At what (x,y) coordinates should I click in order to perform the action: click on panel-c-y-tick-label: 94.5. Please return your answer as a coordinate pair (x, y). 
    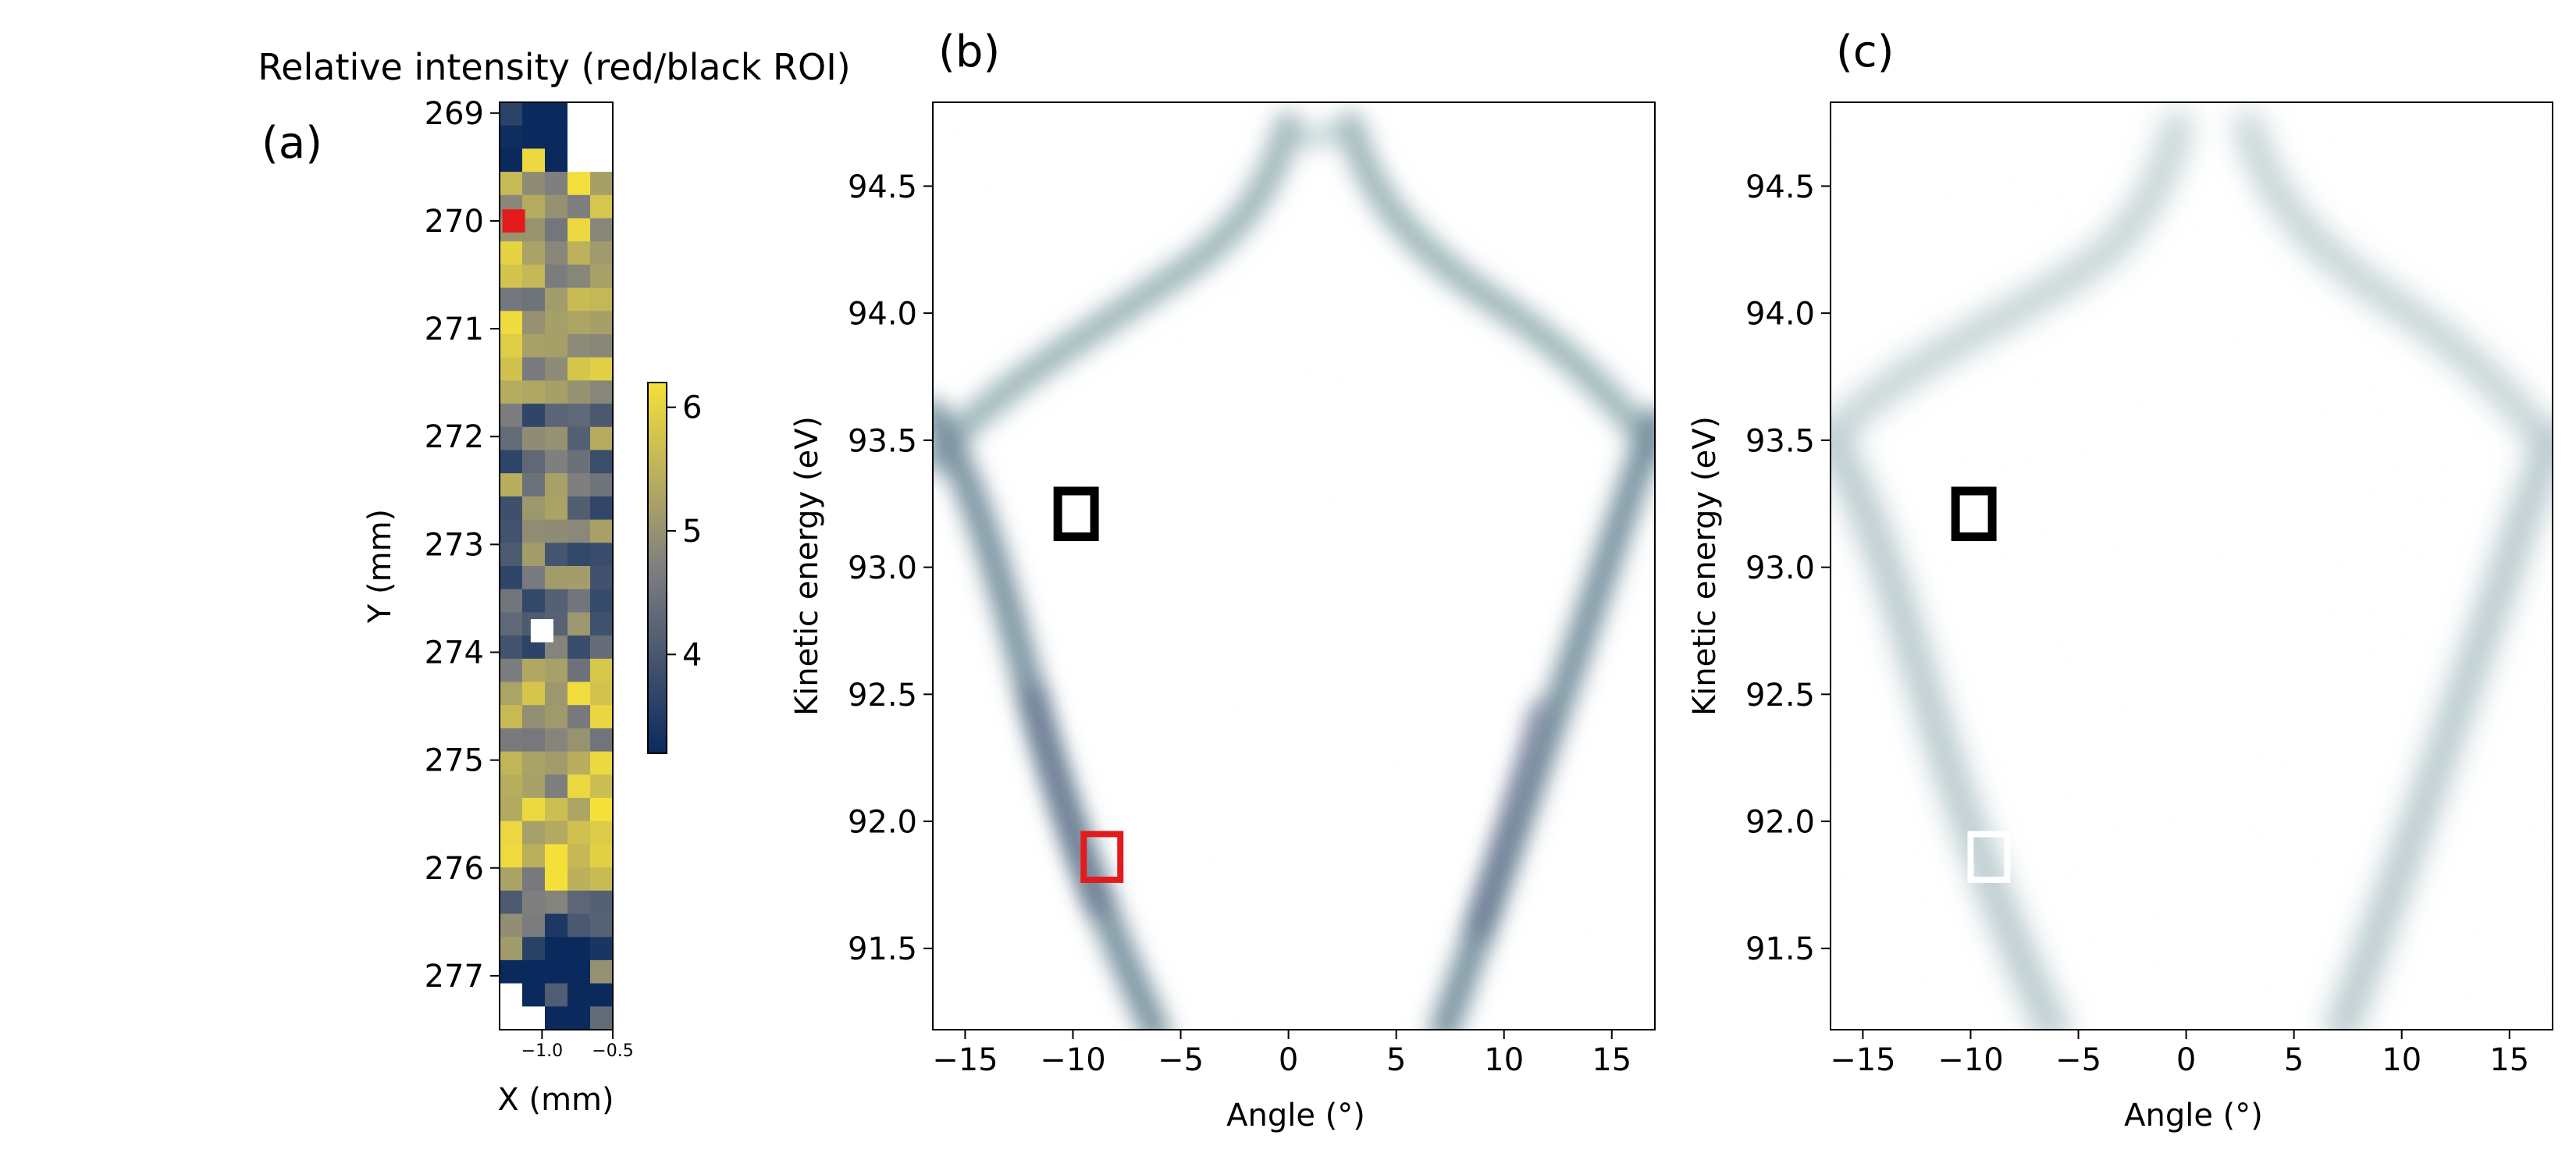
    Looking at the image, I should click on (1780, 187).